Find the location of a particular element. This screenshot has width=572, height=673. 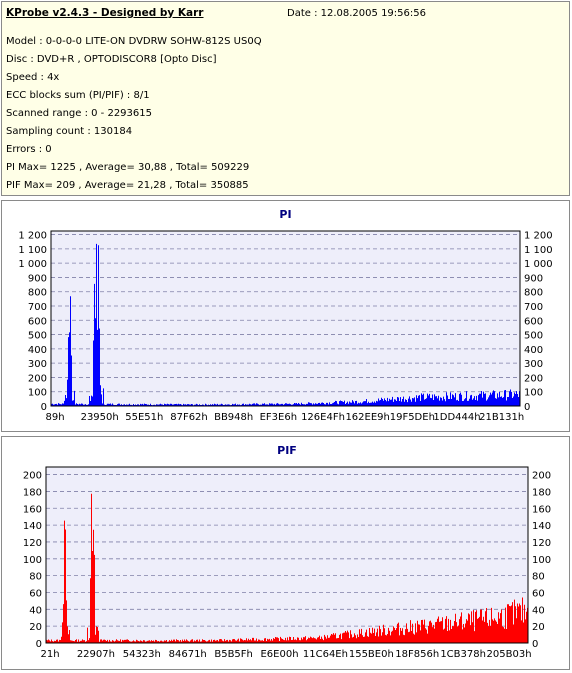

ecc-line: ECC blocks sum (PI/PIF) : 8/1 is located at coordinates (78, 95).